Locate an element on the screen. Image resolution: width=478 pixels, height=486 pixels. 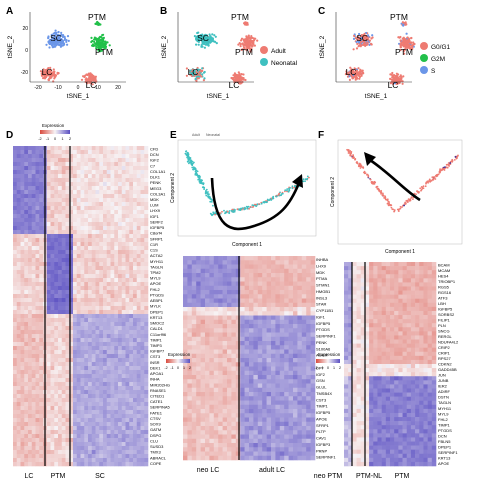
trajectory-e-legend-adult: Adult is located at coordinates (196, 135).